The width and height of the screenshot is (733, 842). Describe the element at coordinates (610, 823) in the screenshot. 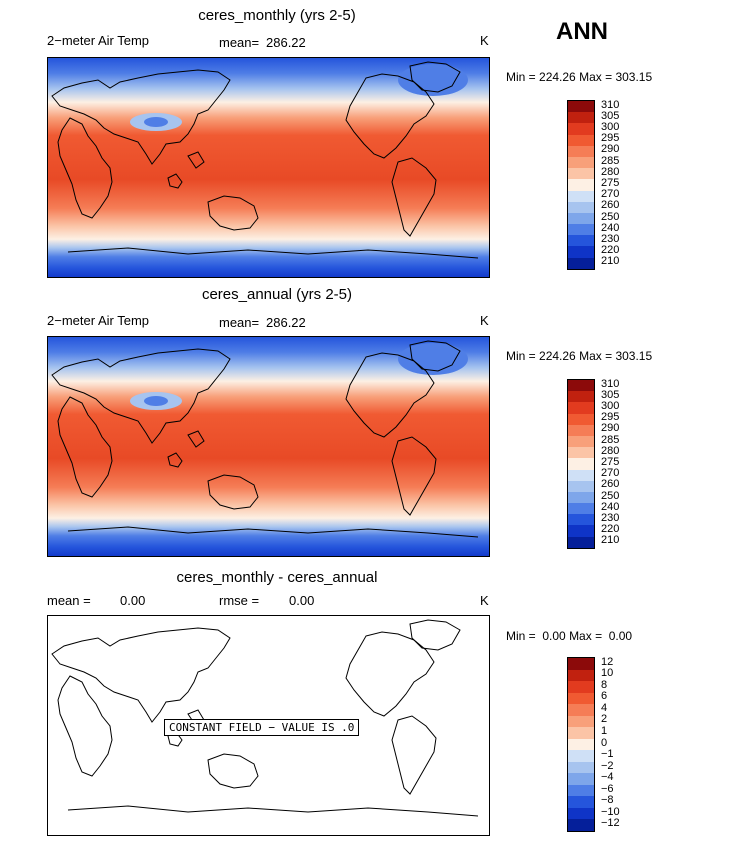

I see `colorbar-tick-label: −12` at that location.